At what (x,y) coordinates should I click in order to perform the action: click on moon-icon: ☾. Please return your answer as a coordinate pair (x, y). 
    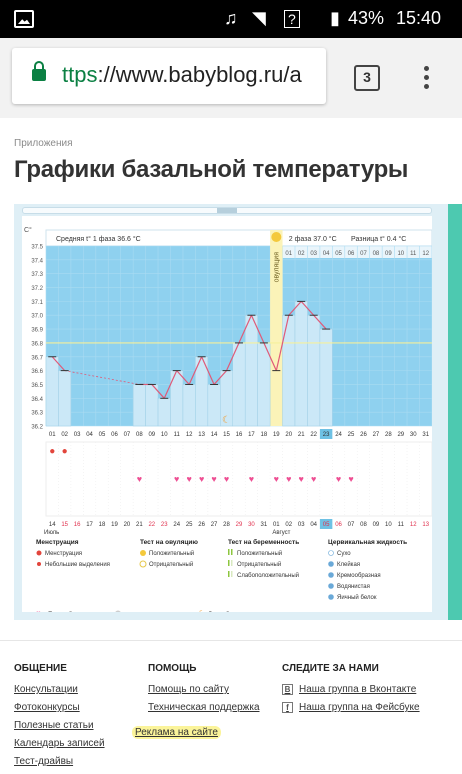
    Looking at the image, I should click on (201, 610).